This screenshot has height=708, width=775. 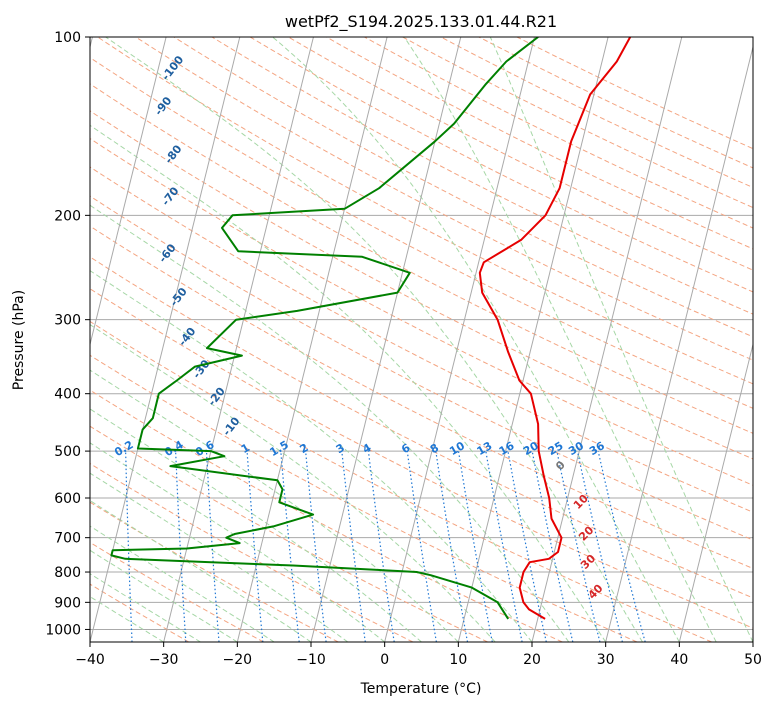 I want to click on x-tick-label: −10, so click(x=311, y=660).